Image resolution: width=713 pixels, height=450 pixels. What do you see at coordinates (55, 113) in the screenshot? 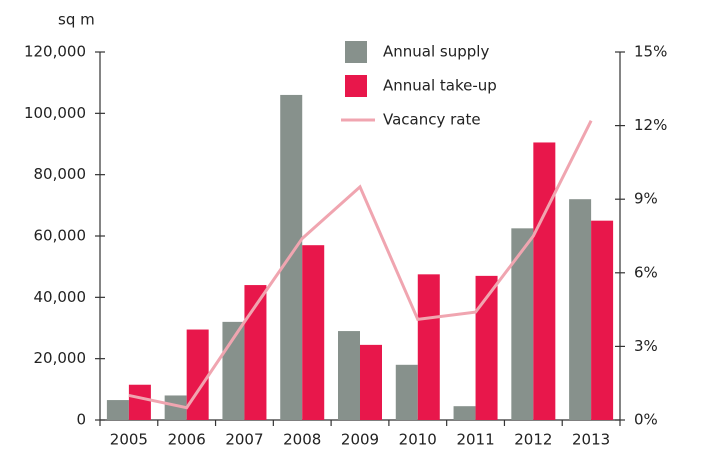
I see `y-tick-label: 100,000` at bounding box center [55, 113].